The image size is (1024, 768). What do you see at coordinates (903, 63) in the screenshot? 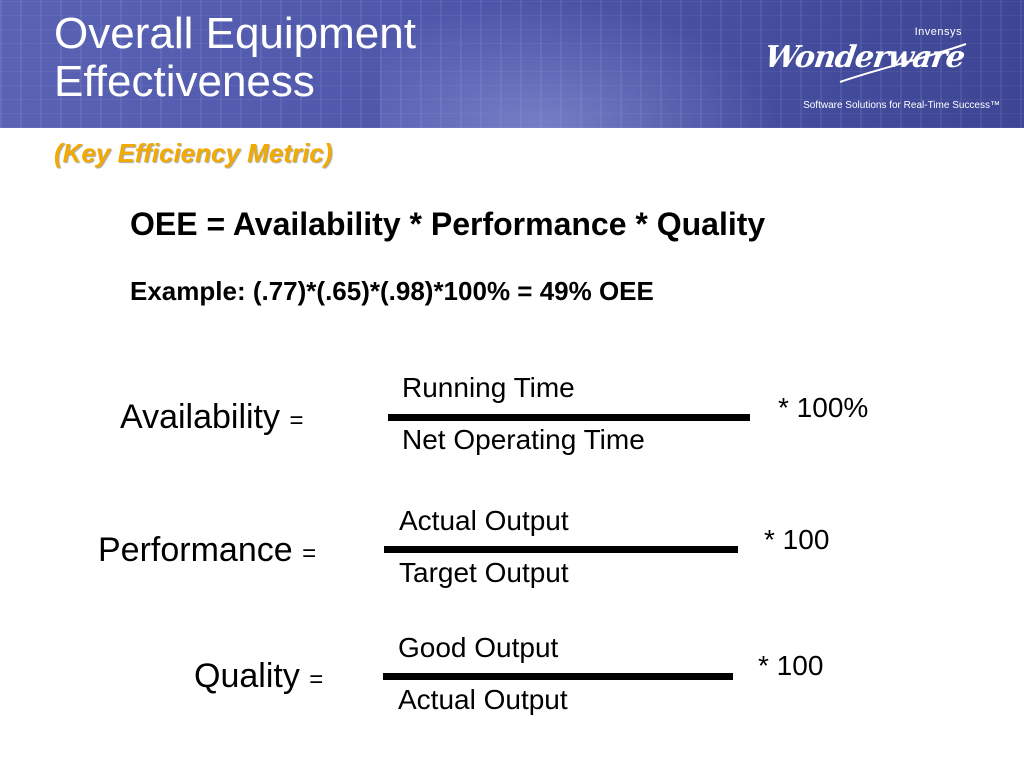
I see `logo-swoosh-icon` at bounding box center [903, 63].